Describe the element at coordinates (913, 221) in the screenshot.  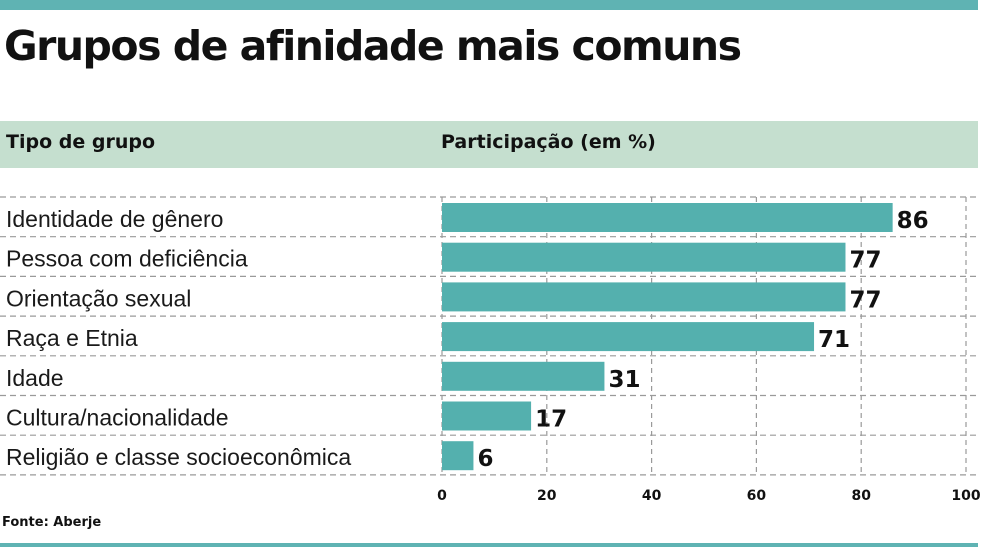
I see `value-label-0: 86` at that location.